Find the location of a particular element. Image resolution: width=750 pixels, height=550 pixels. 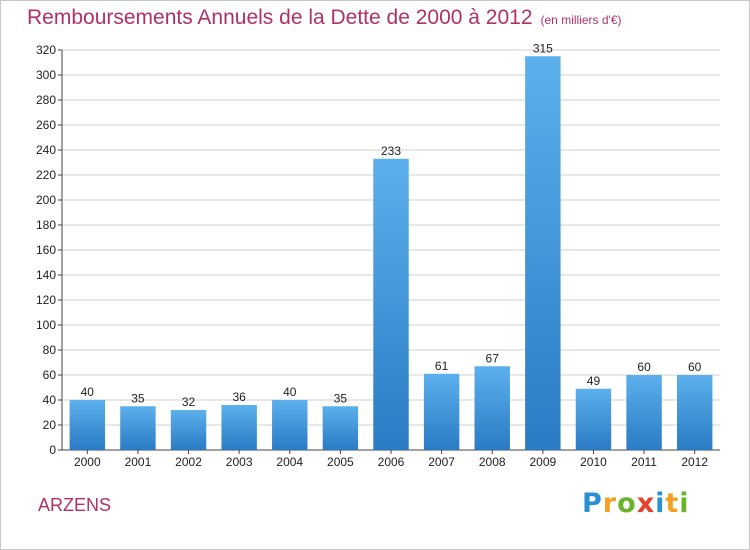

bar-2003 is located at coordinates (239, 427).